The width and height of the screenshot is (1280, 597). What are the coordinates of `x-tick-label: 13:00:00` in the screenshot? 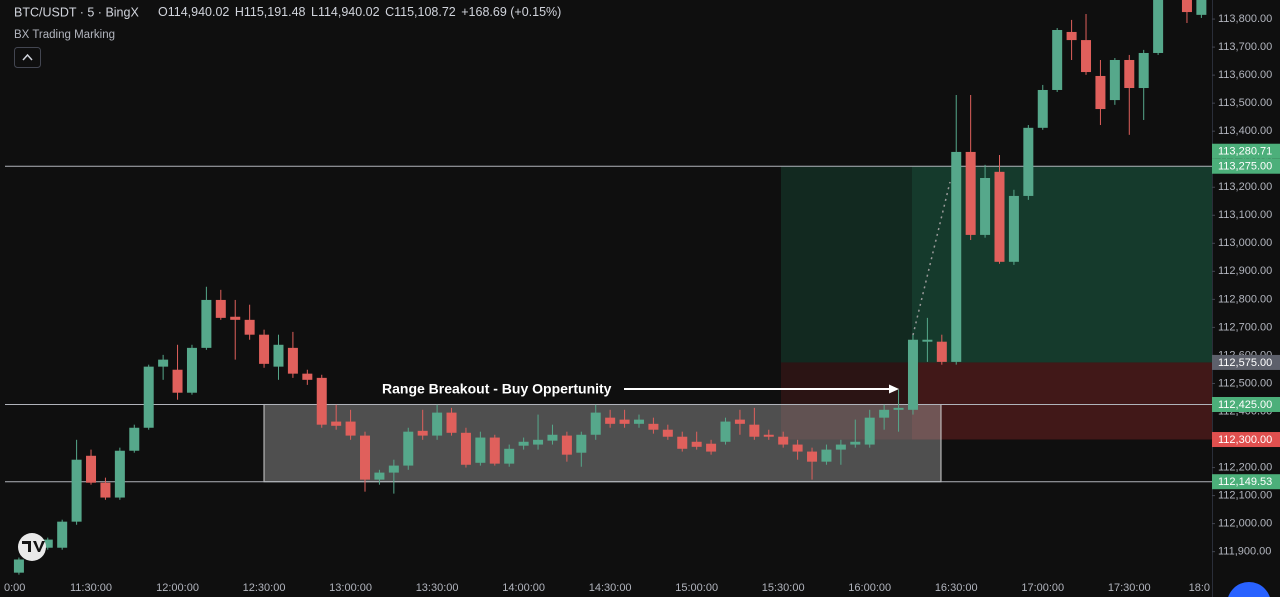 It's located at (350, 588).